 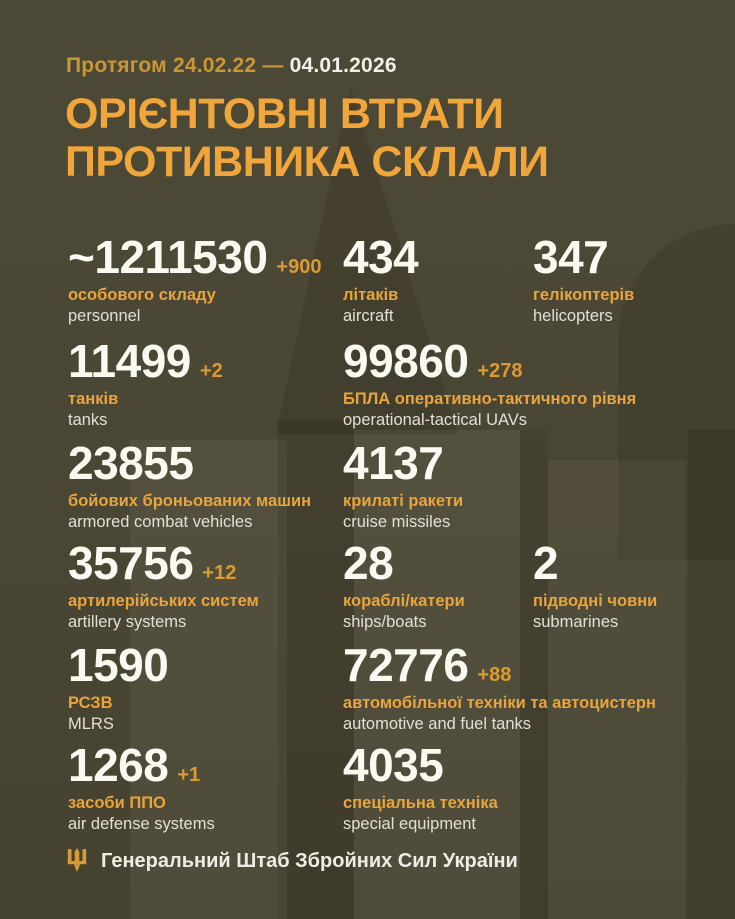 I want to click on stat-label-en: submarines, so click(x=576, y=622).